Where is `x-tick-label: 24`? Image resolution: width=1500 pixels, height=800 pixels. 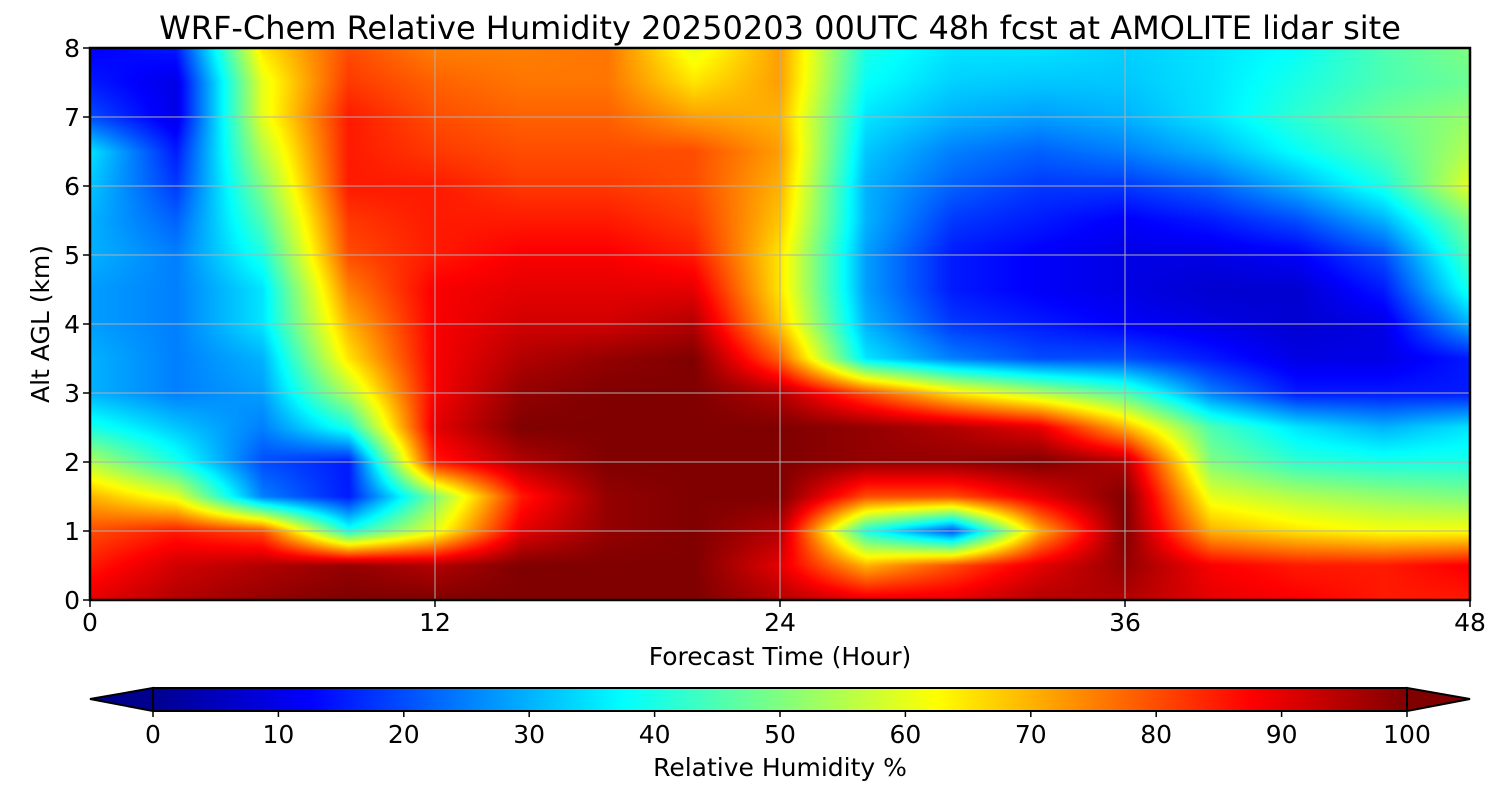
x-tick-label: 24 is located at coordinates (780, 622).